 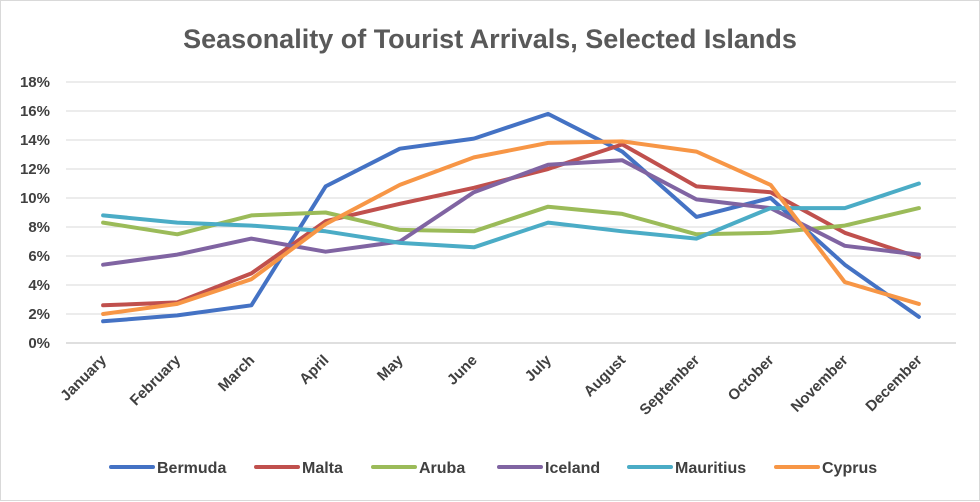 I want to click on legend-label: Aruba, so click(x=442, y=468).